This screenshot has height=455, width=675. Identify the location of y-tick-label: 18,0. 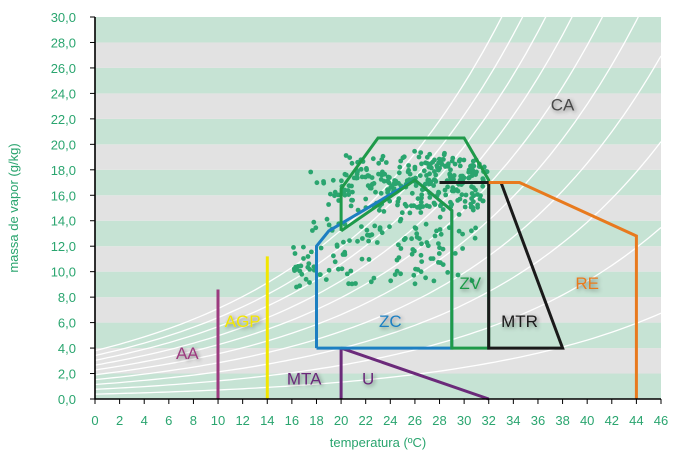
(63, 170).